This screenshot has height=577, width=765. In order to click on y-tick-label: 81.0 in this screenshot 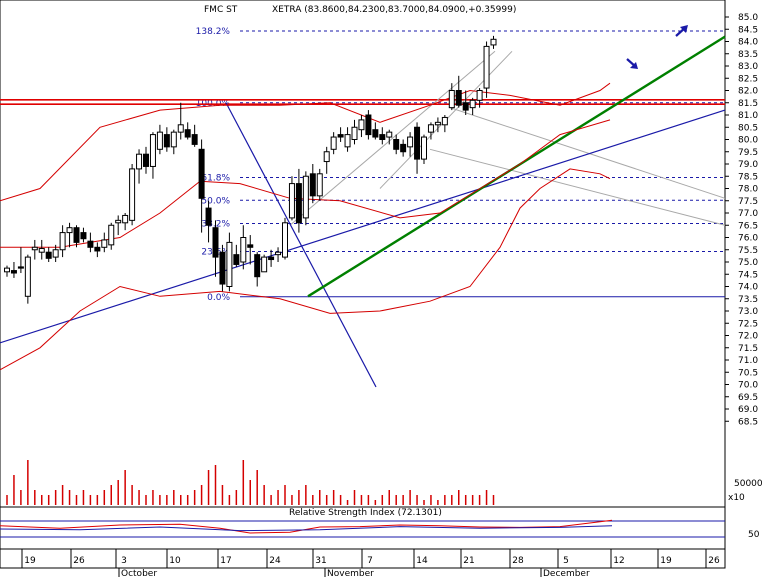, I will do `click(748, 116)`.